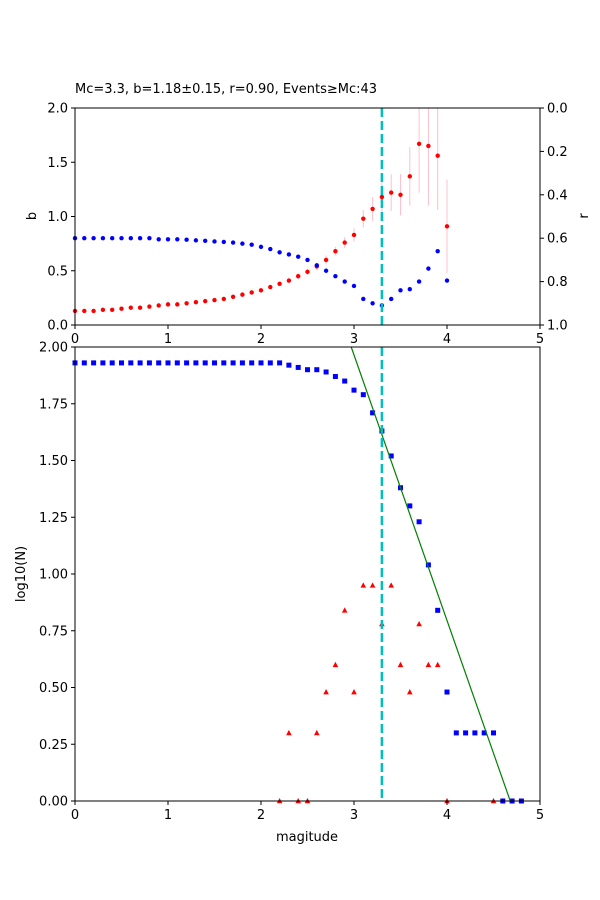 Image resolution: width=600 pixels, height=900 pixels. Describe the element at coordinates (557, 109) in the screenshot. I see `y2-tick-label: 0.0` at that location.